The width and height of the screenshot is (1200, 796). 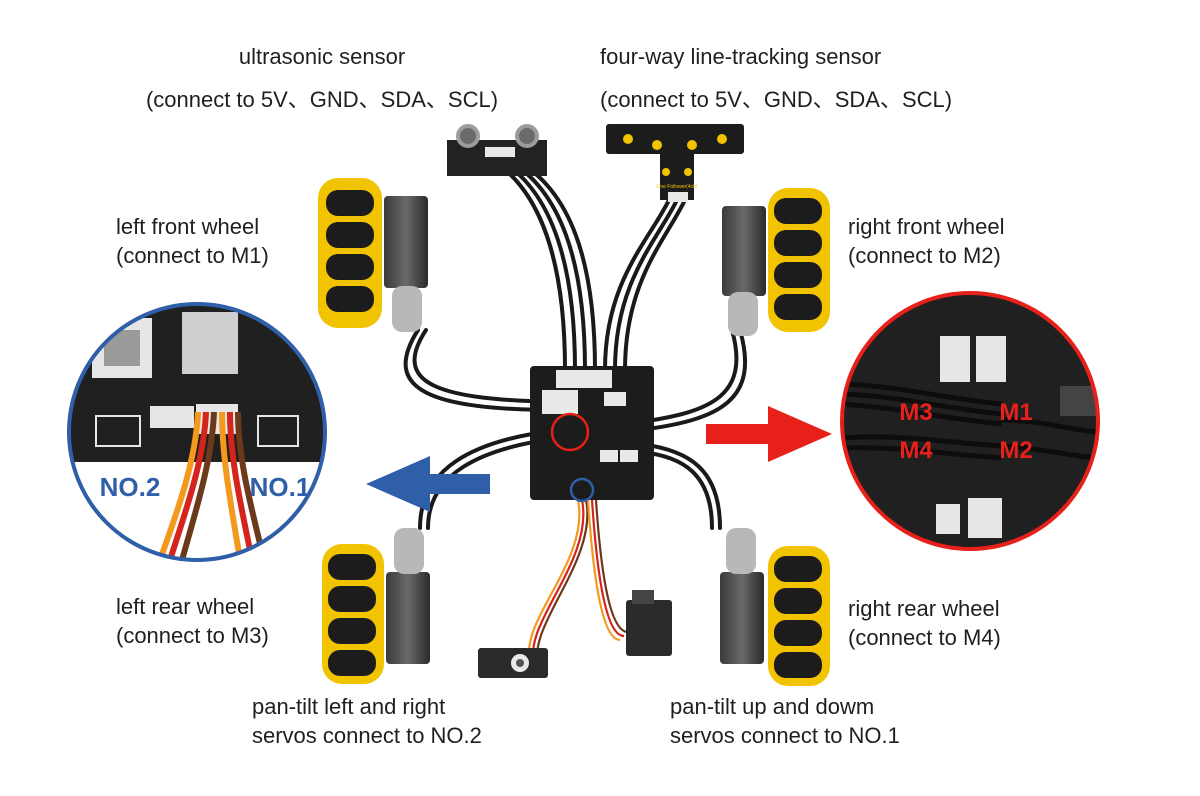 What do you see at coordinates (926, 226) in the screenshot?
I see `right-front-title: right front wheel` at bounding box center [926, 226].